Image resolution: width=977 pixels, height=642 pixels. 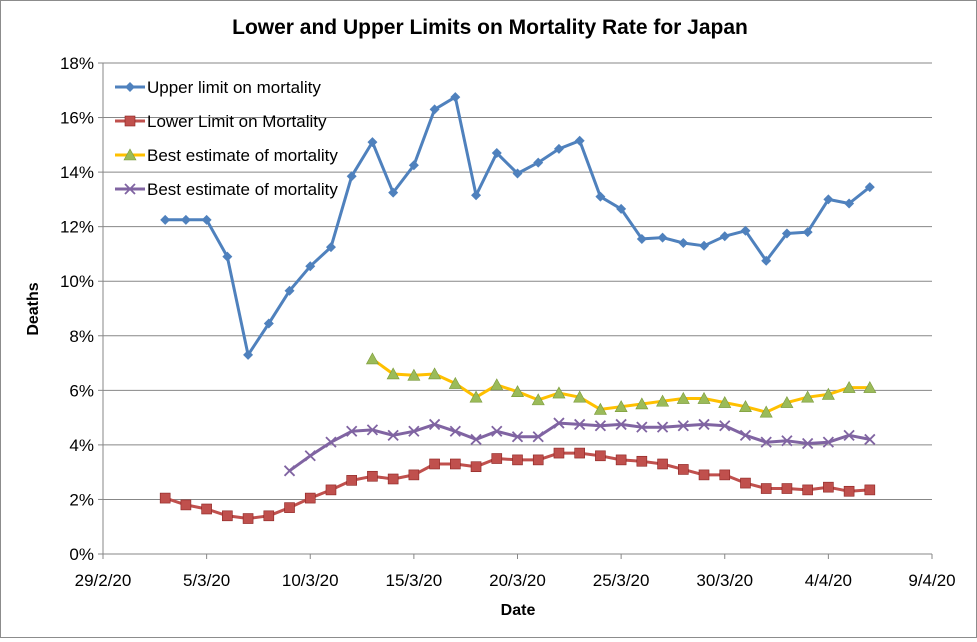 I want to click on y-tick-label: 14%, so click(x=77, y=172).